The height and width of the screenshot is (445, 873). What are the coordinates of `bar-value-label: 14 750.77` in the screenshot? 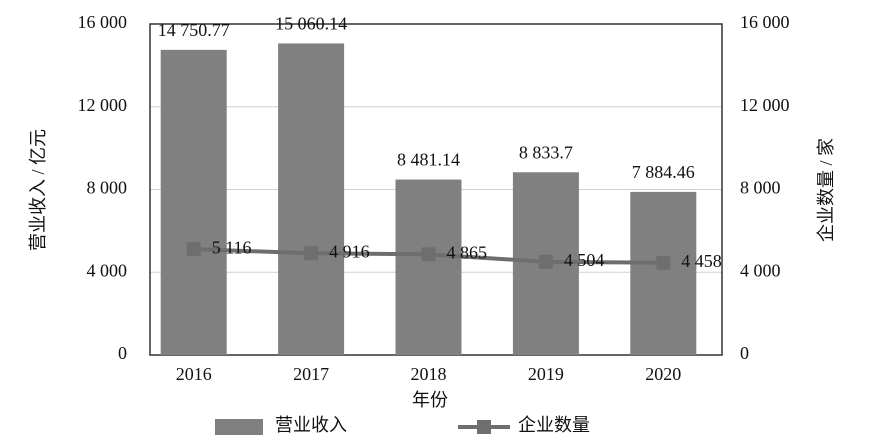 It's located at (194, 30).